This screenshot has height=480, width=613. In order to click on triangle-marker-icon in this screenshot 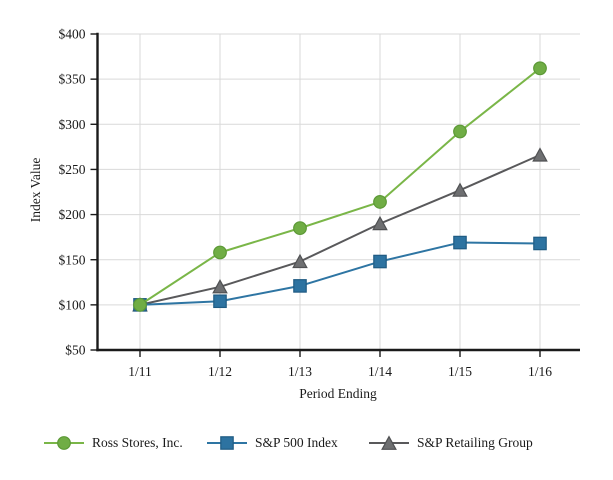, I will do `click(389, 442)`.